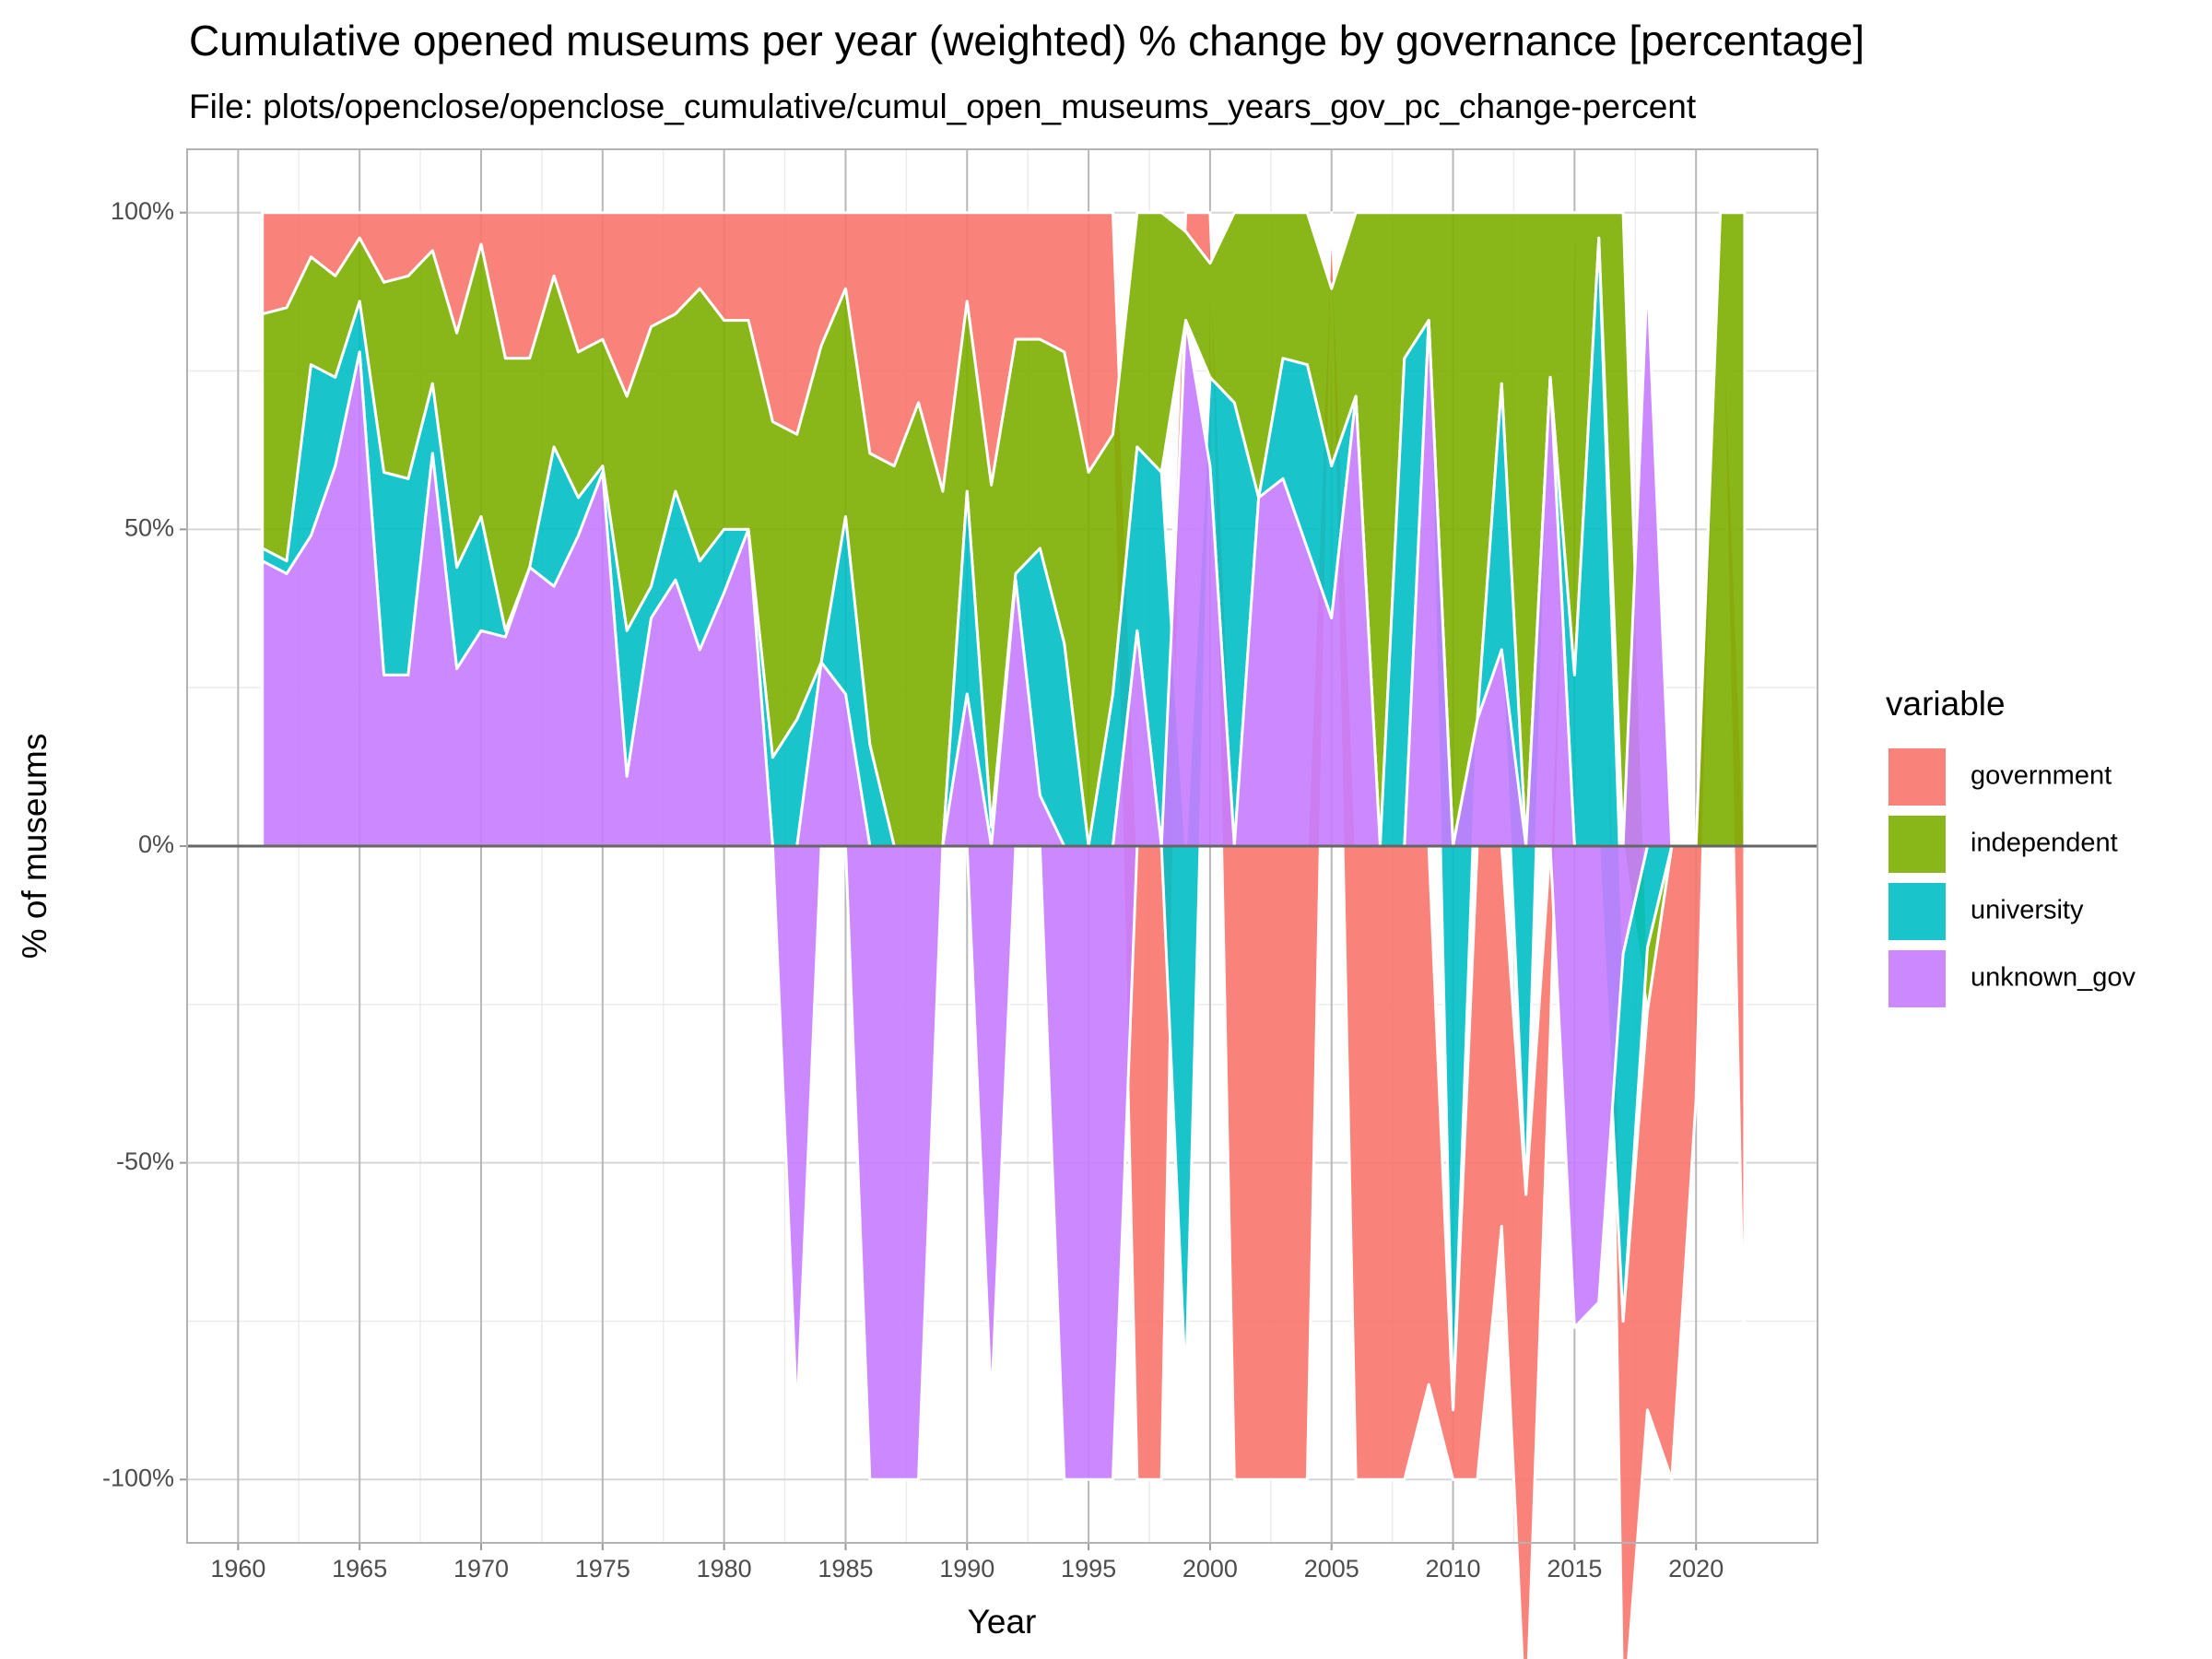 The height and width of the screenshot is (1659, 2212). I want to click on y-tick-label: -100%, so click(138, 1477).